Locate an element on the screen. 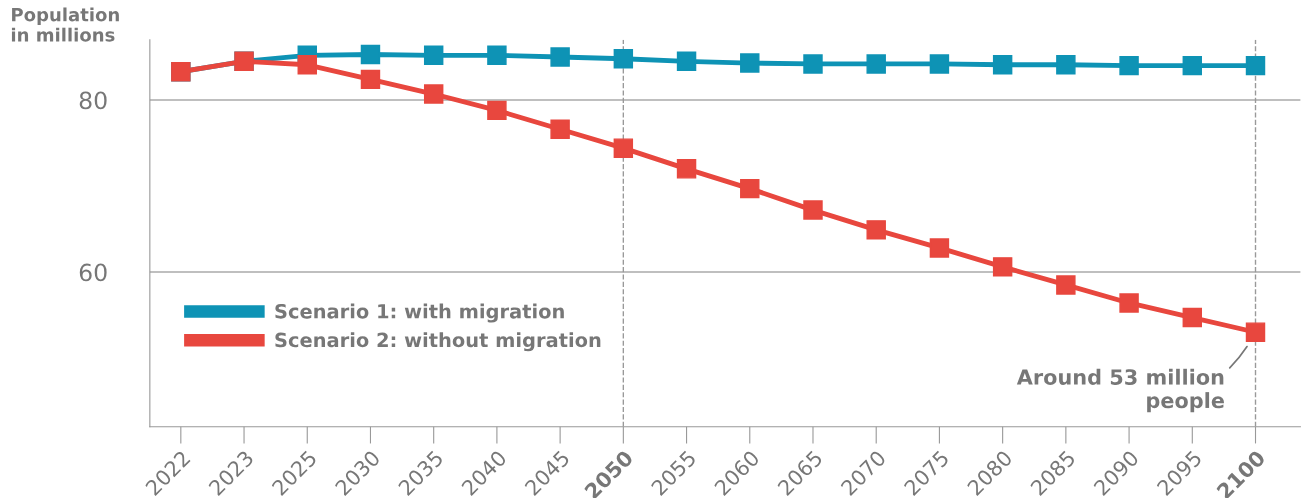  y-tick-label: 60 is located at coordinates (93, 272).